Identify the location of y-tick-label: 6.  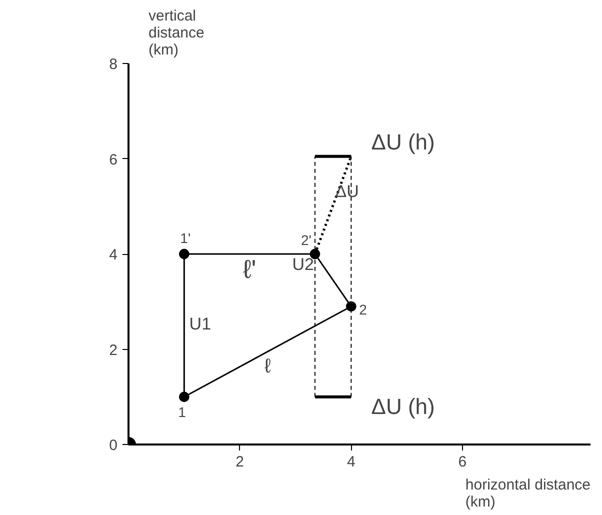
(113, 159).